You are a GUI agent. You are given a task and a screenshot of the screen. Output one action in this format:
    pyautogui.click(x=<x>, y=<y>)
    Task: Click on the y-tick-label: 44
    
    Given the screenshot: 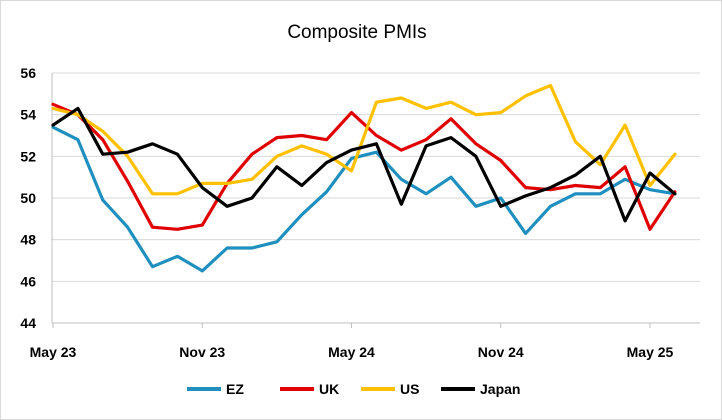 What is the action you would take?
    pyautogui.click(x=28, y=323)
    